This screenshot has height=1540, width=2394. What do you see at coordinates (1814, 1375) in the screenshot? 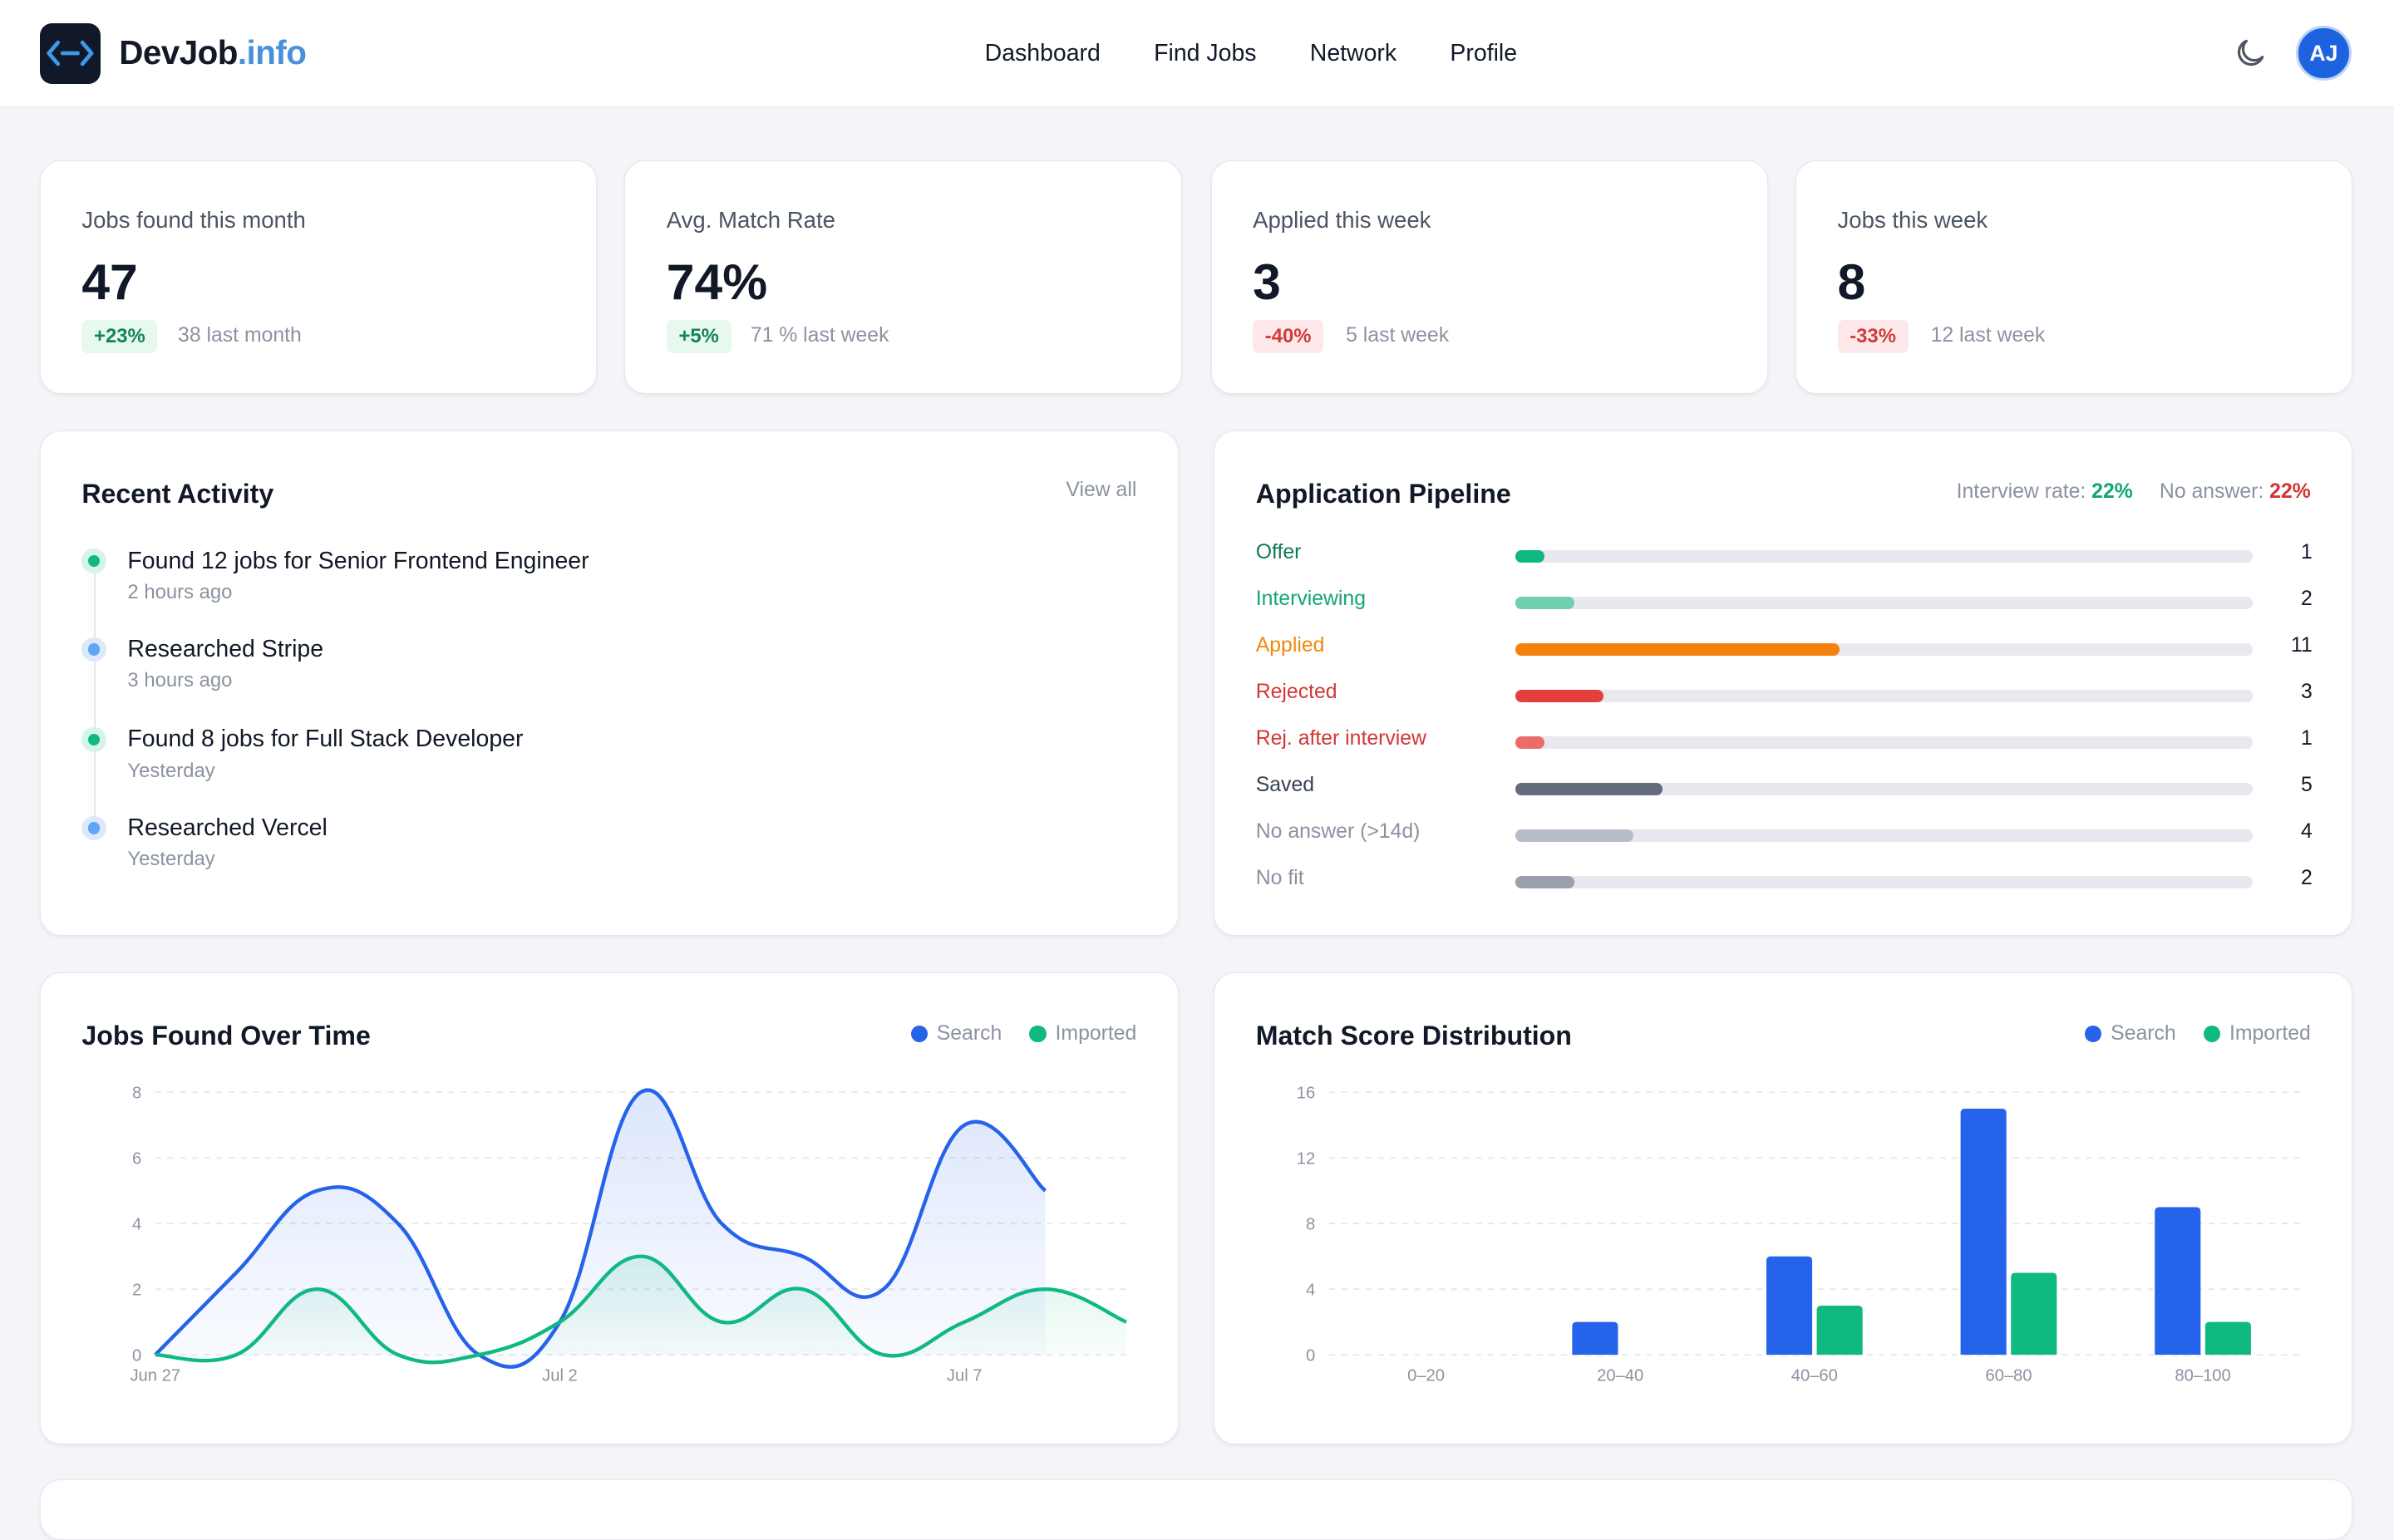
I see `x-tick-label: 40–60` at bounding box center [1814, 1375].